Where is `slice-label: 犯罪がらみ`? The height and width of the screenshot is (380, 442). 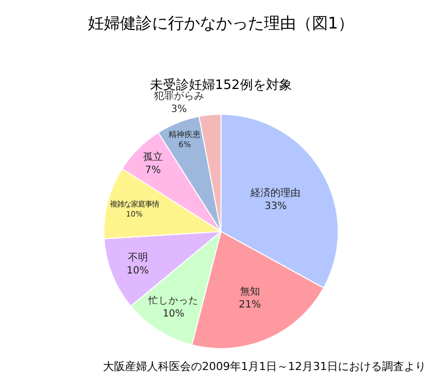
slice-label: 犯罪がらみ is located at coordinates (179, 96).